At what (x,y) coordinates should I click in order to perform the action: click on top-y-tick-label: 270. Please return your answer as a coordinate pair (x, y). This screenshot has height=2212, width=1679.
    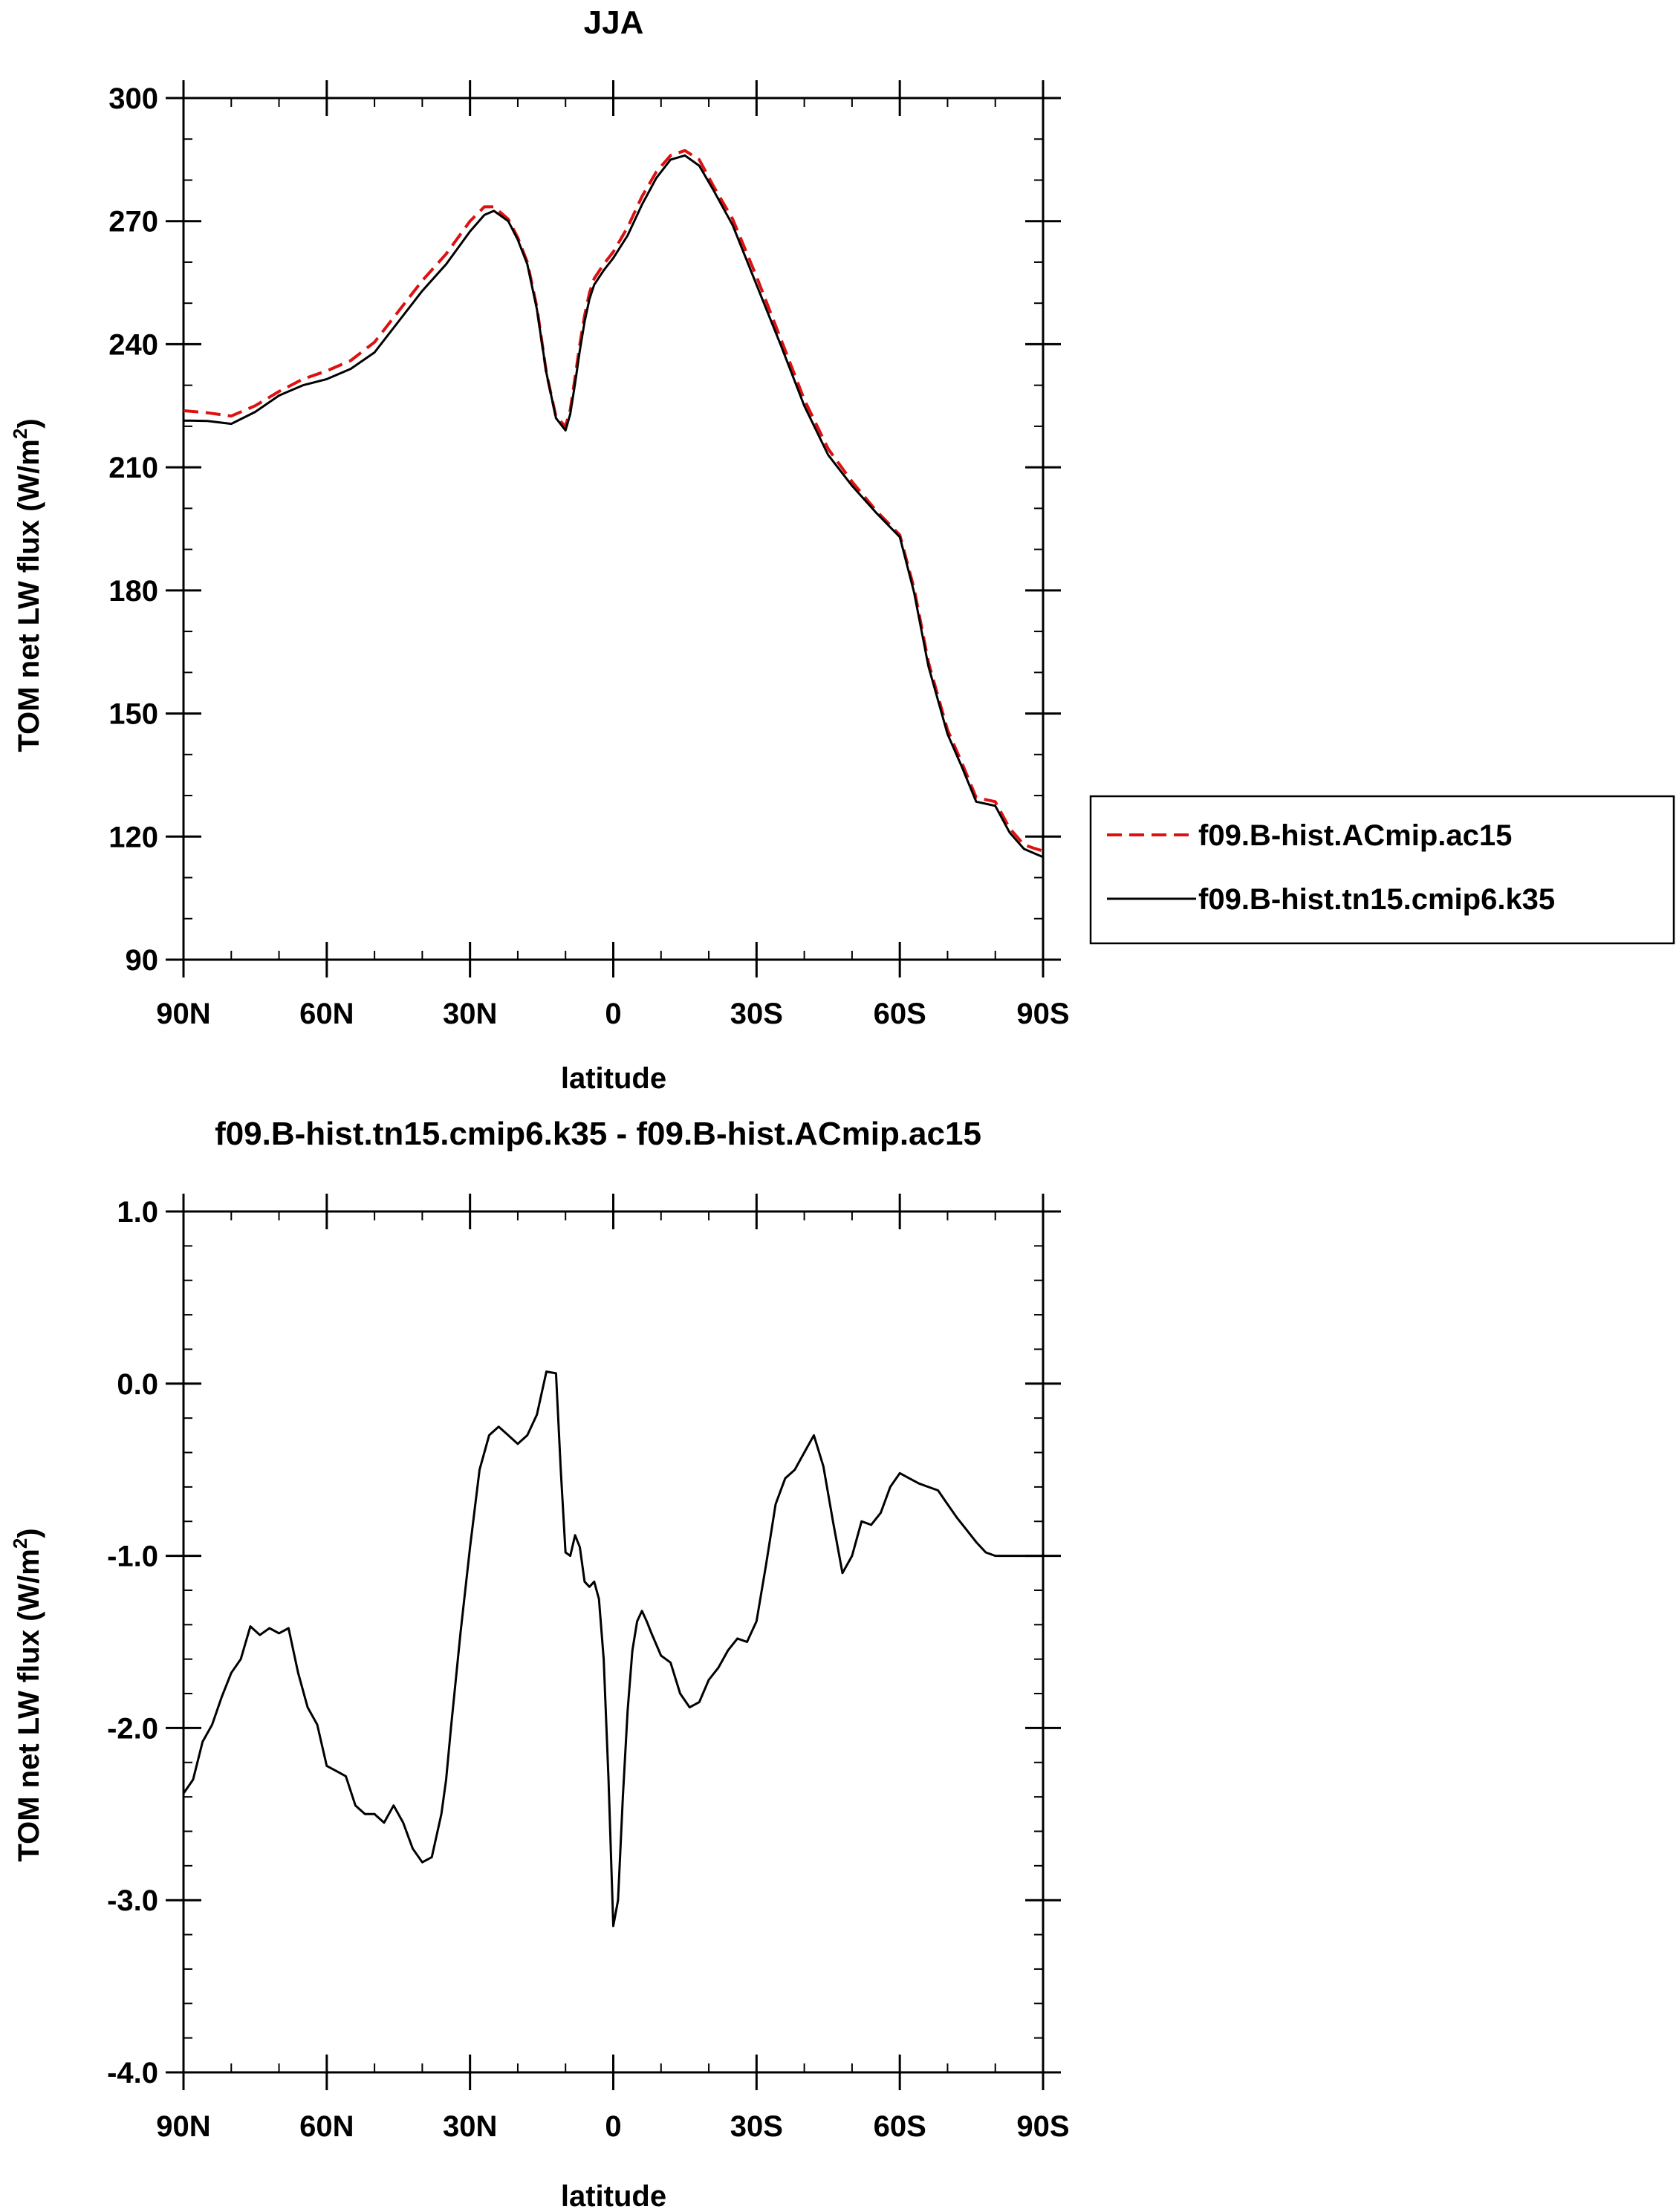
    Looking at the image, I should click on (133, 222).